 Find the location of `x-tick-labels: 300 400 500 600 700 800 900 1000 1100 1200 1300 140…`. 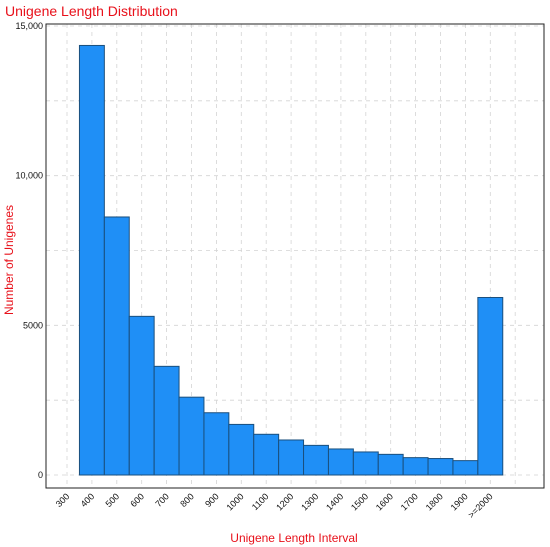

x-tick-labels: 300 400 500 600 700 800 900 1000 1100 1200 1300 140… is located at coordinates (274, 505).